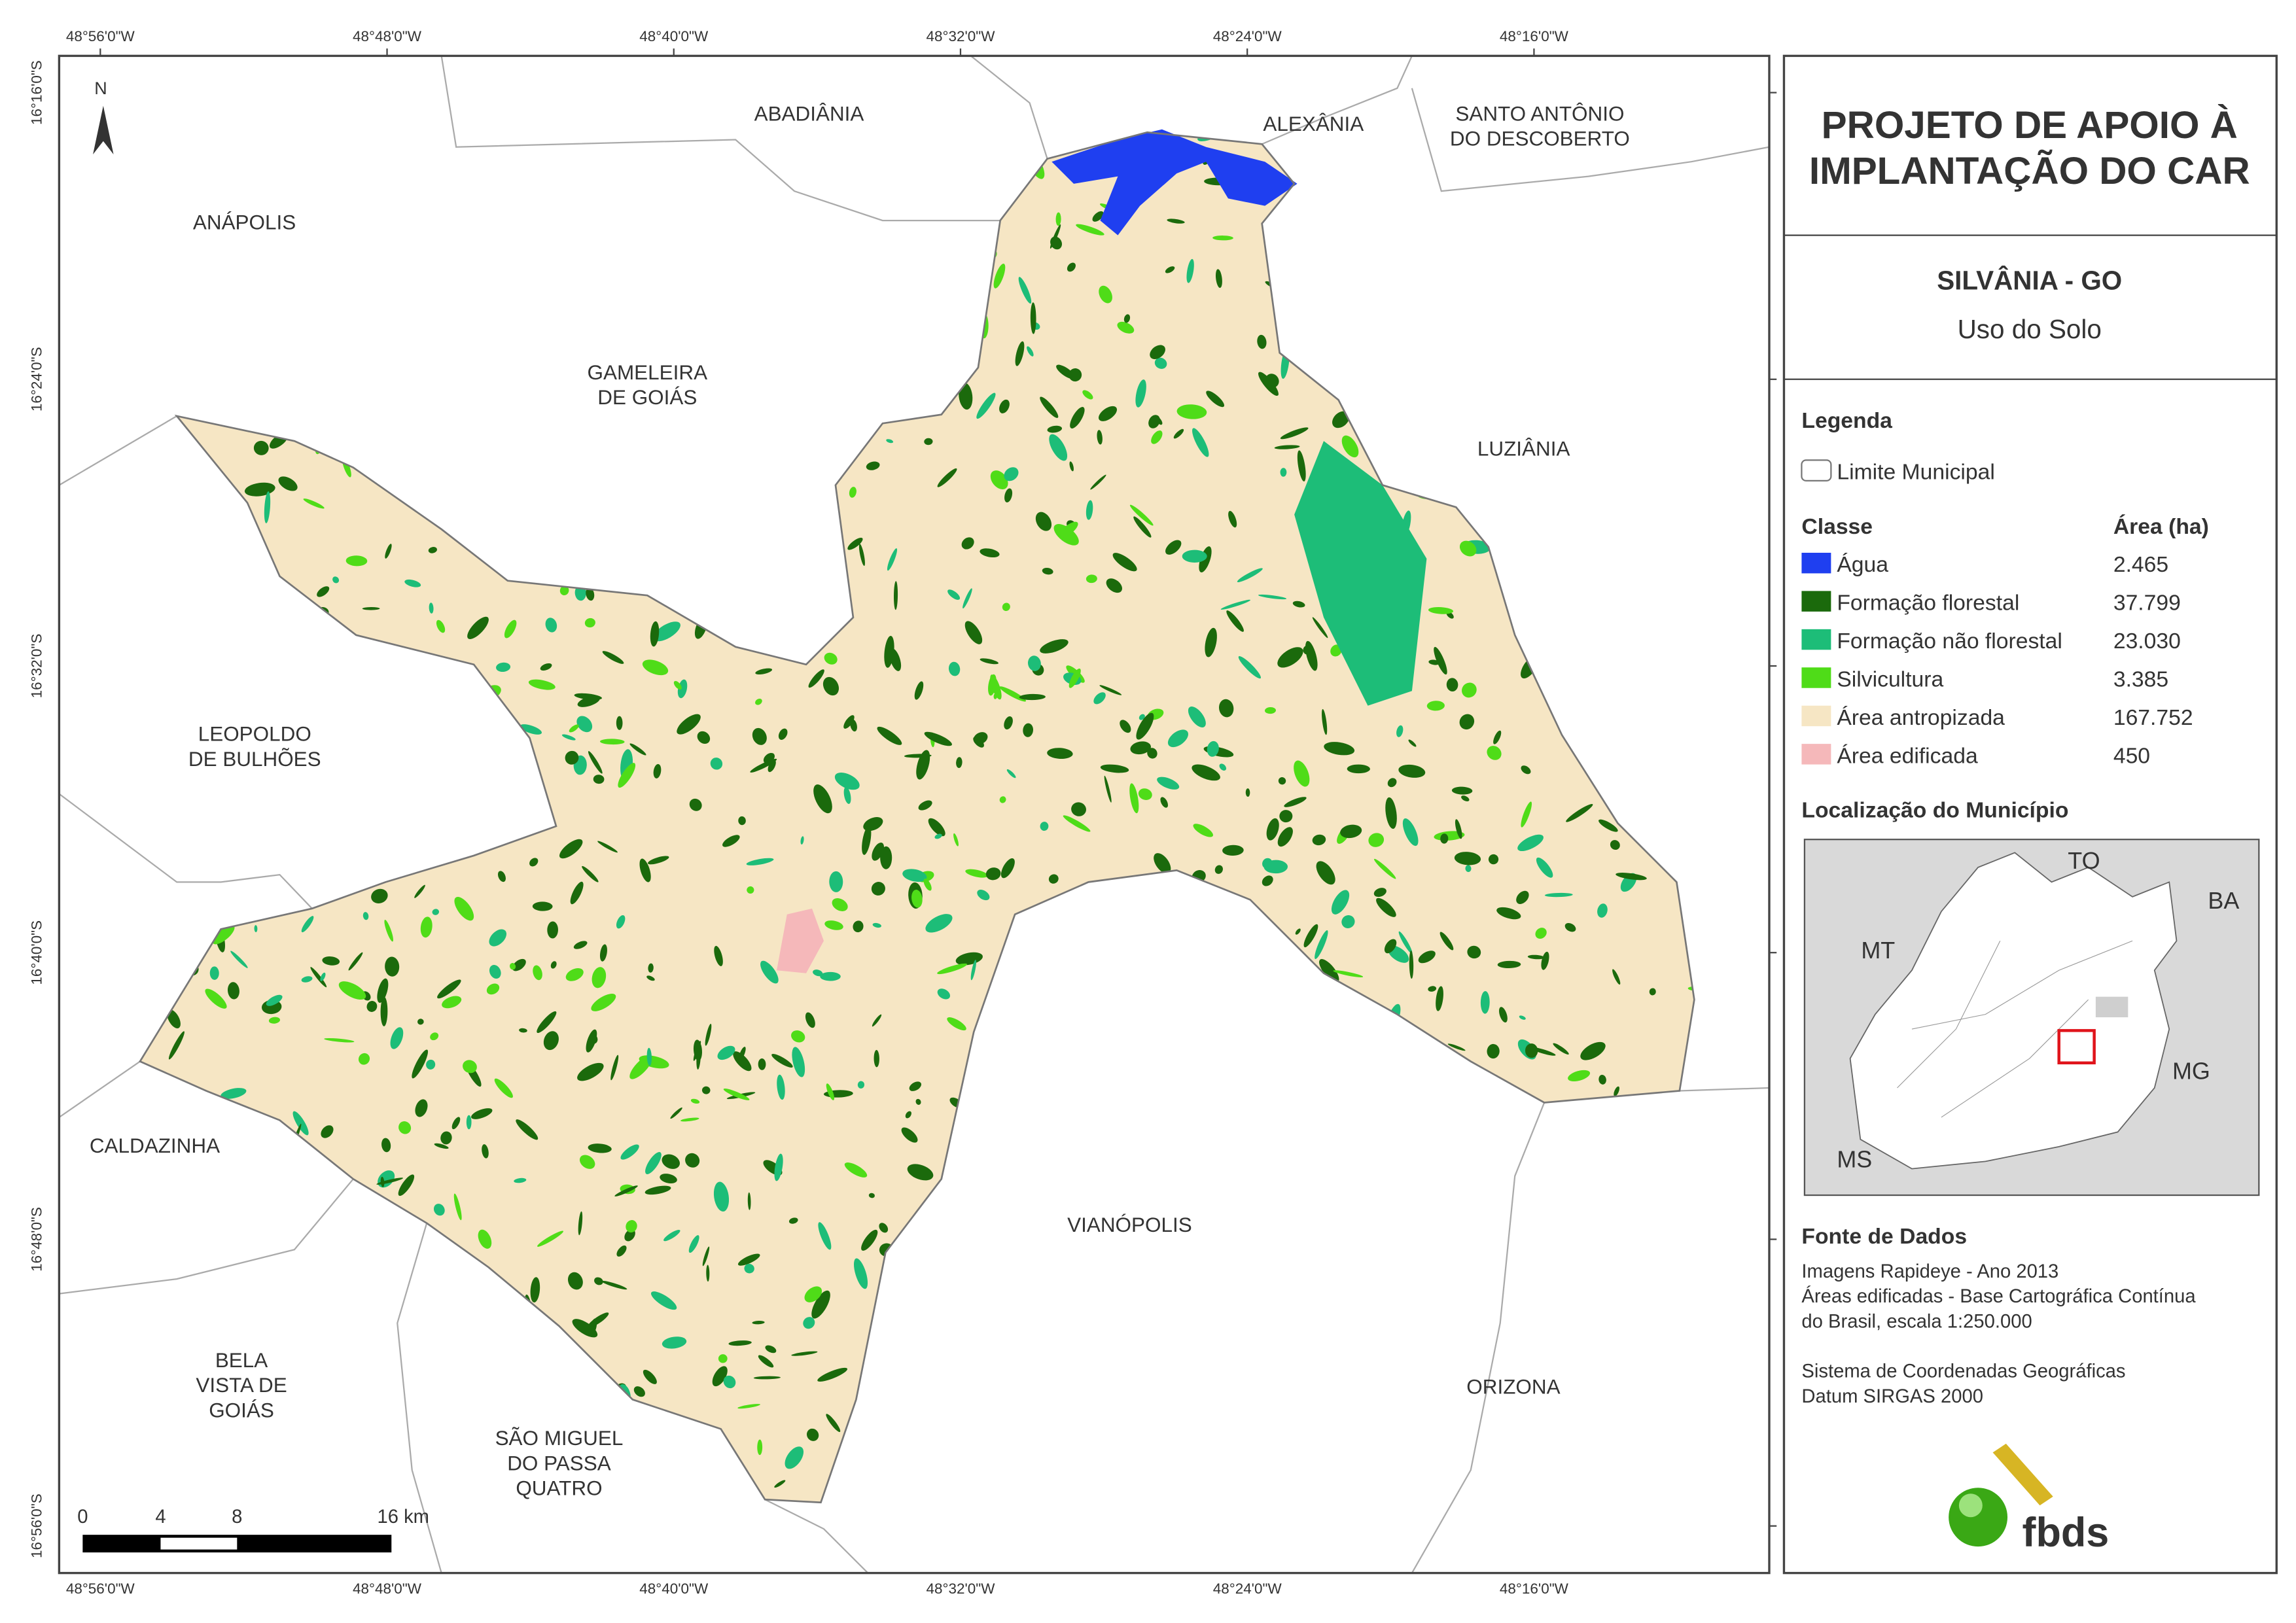 The image size is (2296, 1623). I want to click on municipality-label: GAMELEIRA DE GOIÁS, so click(648, 385).